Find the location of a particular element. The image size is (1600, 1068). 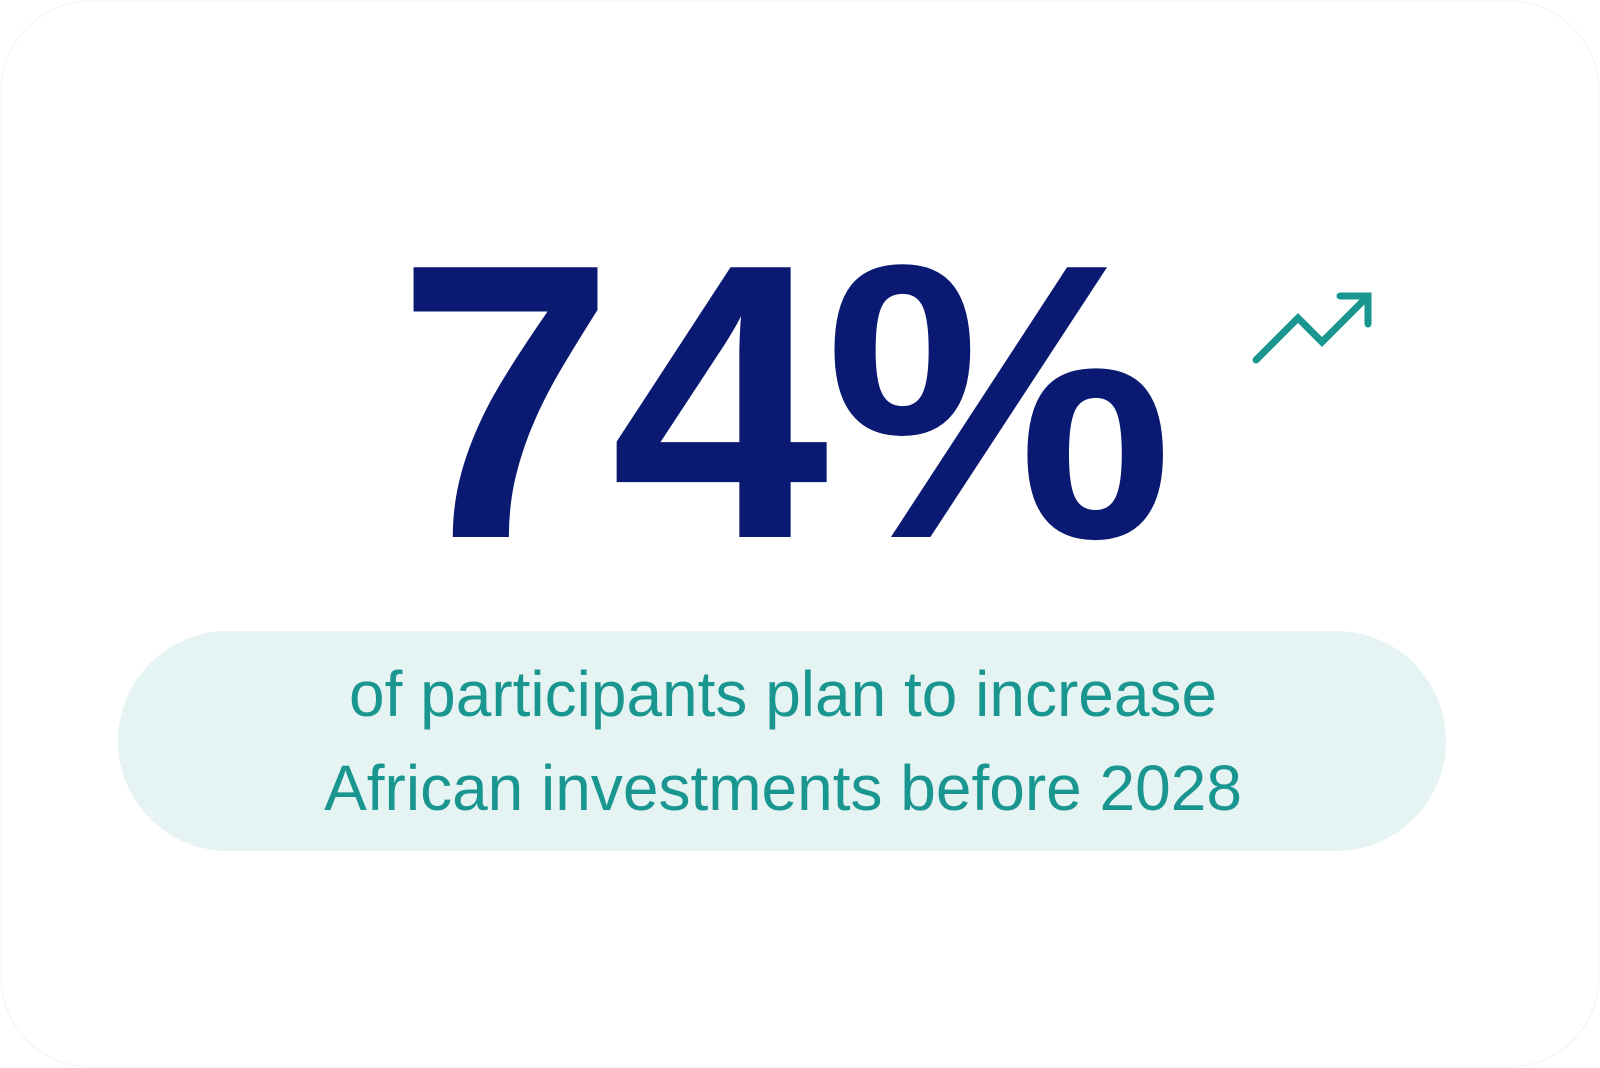

caption-line: of participants plan to increase is located at coordinates (783, 694).